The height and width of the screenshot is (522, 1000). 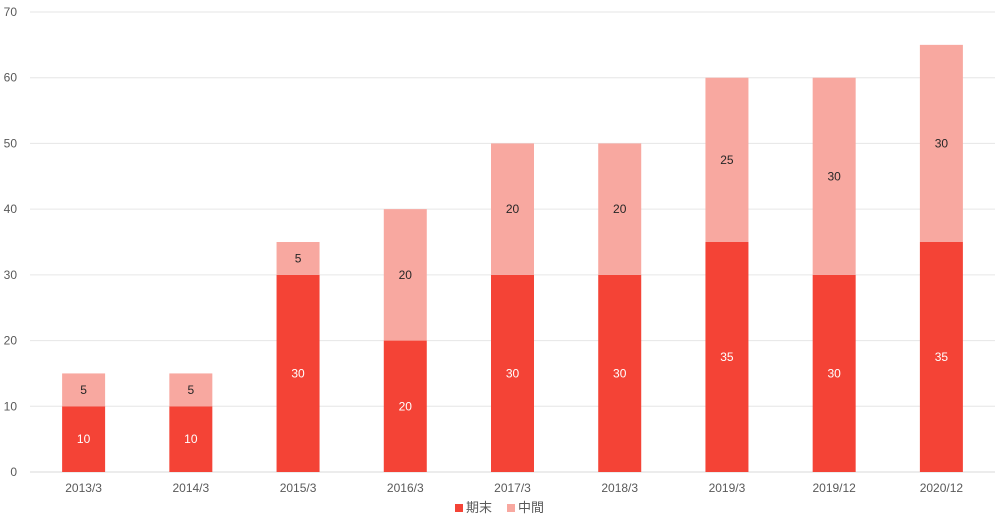 I want to click on y-tick-label: 10, so click(x=11, y=406).